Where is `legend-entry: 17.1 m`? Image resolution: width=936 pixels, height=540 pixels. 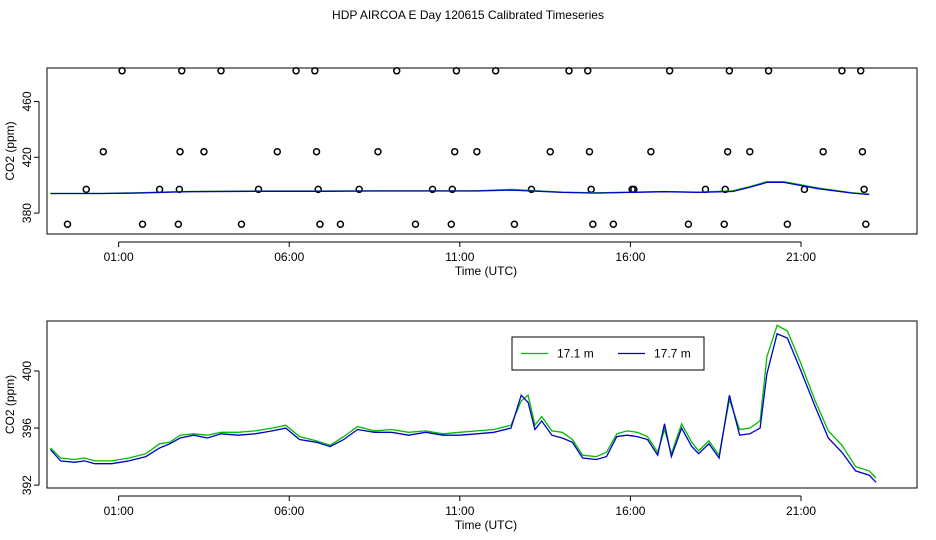
legend-entry: 17.1 m is located at coordinates (575, 354).